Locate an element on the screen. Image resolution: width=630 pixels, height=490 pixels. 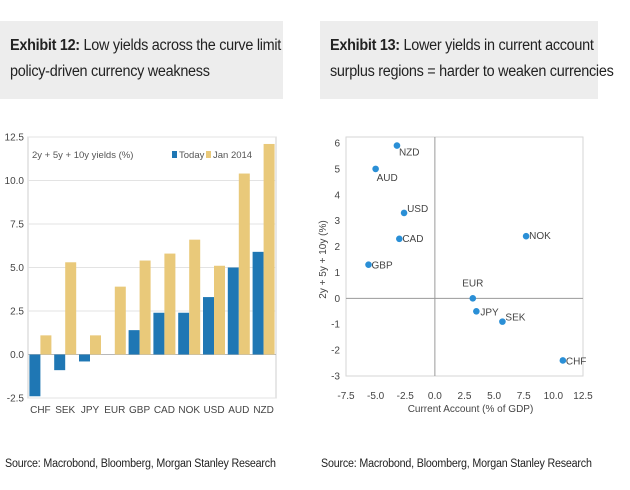
scatter-point-label: AUD is located at coordinates (387, 178).